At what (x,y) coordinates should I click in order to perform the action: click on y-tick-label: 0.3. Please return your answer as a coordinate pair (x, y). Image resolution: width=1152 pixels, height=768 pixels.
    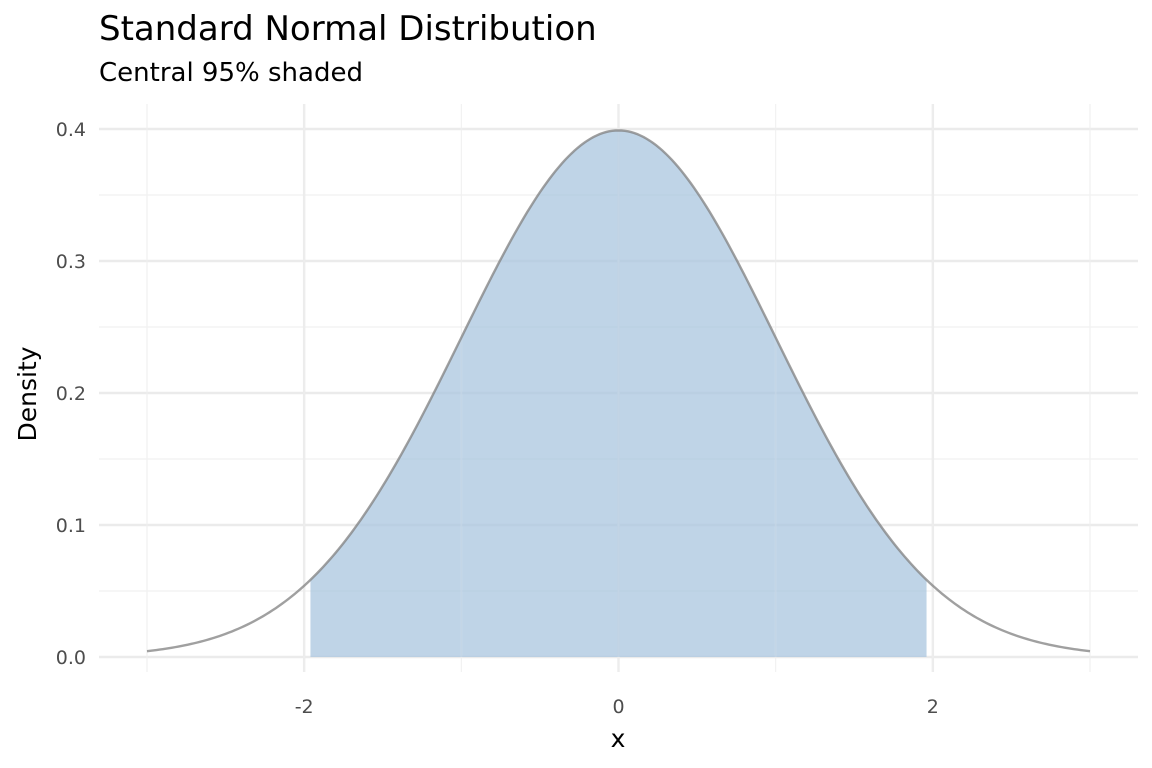
    Looking at the image, I should click on (71, 262).